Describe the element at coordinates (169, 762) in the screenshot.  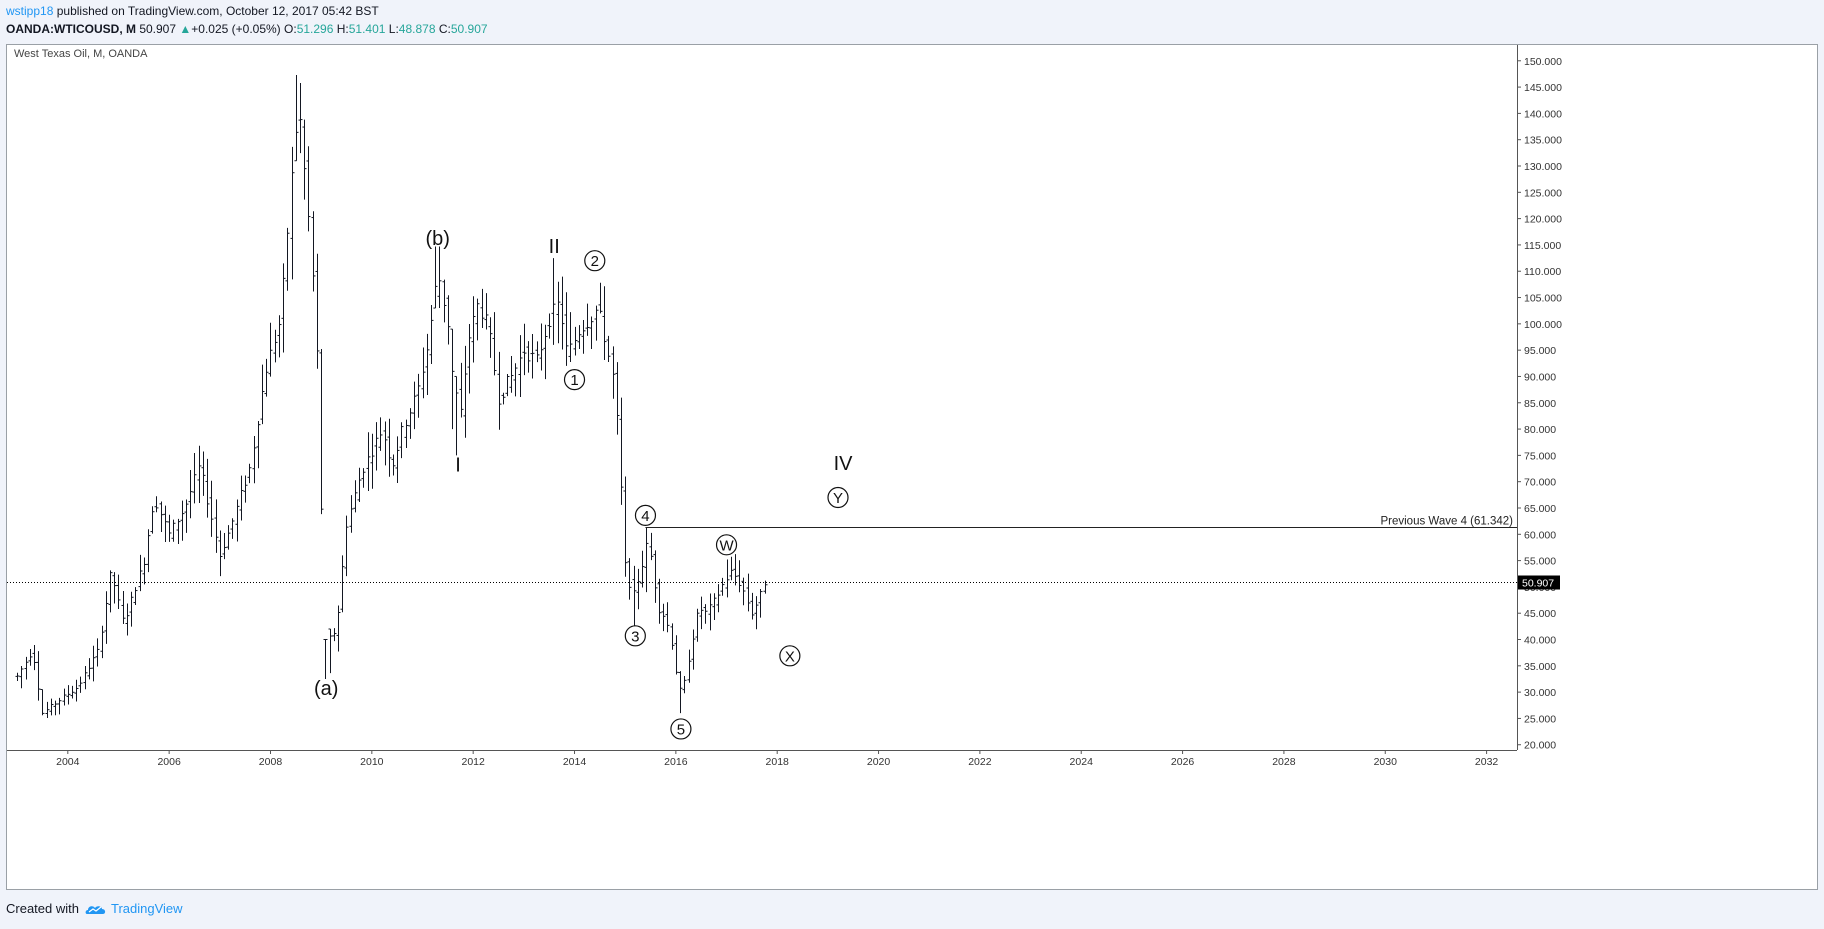
I see `x-tick-label: 2006` at that location.